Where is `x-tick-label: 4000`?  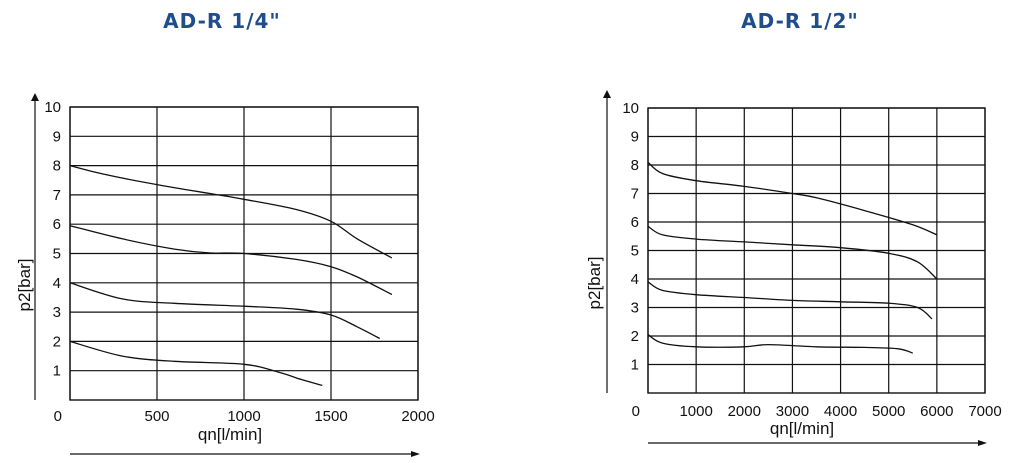
x-tick-label: 4000 is located at coordinates (840, 411).